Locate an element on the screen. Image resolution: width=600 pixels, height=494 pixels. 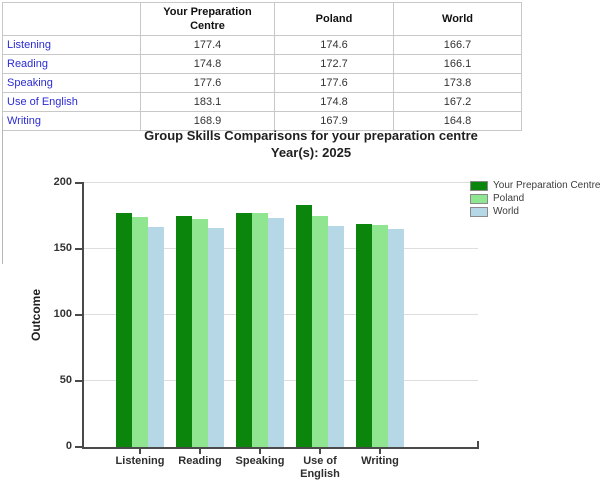
score-cell: 177.4 is located at coordinates (207, 45).